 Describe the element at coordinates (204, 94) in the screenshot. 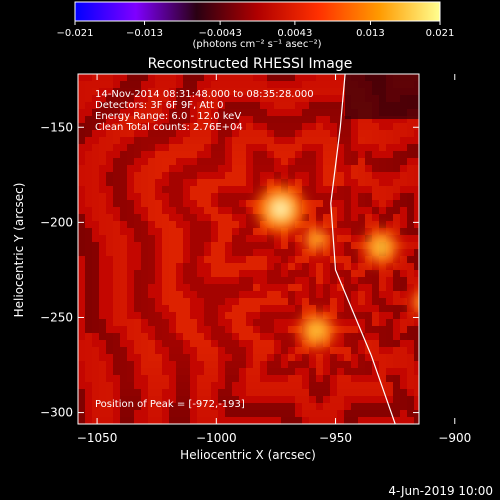

I see `info-line: 14-Nov-2014 08:31:48.000 to 08:35:28.000` at that location.